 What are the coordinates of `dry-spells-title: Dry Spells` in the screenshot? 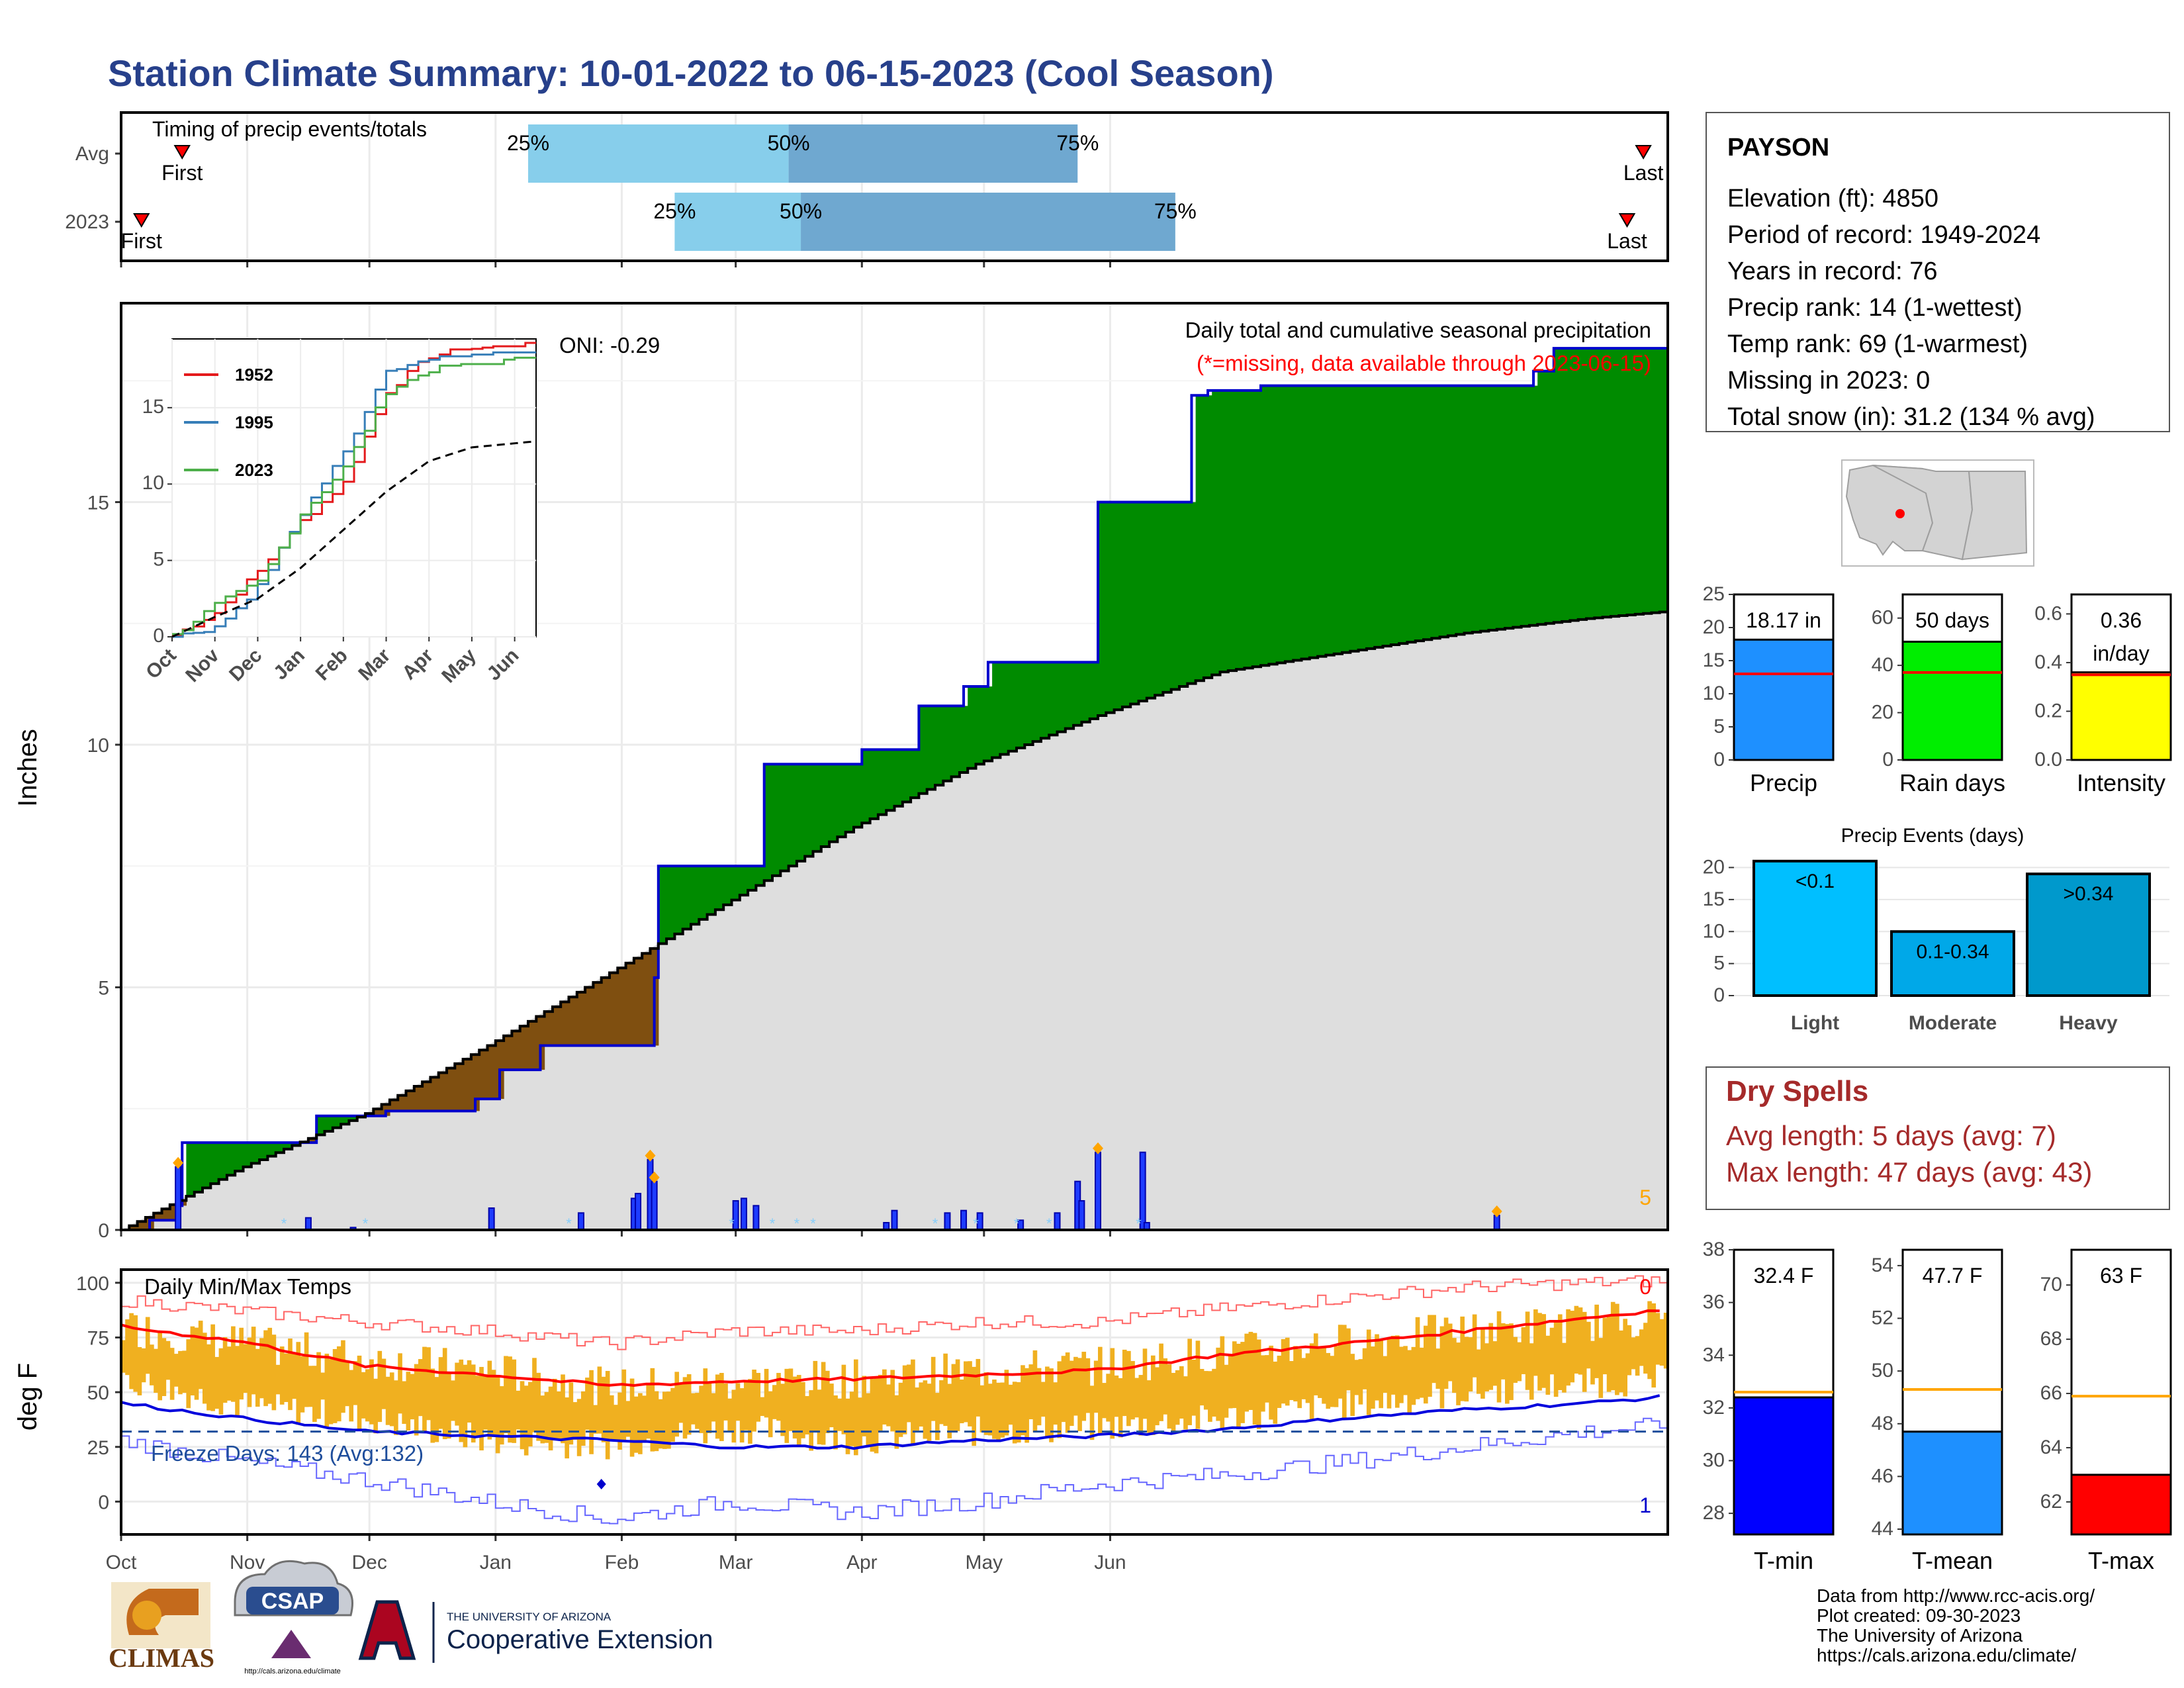 It's located at (1797, 1091).